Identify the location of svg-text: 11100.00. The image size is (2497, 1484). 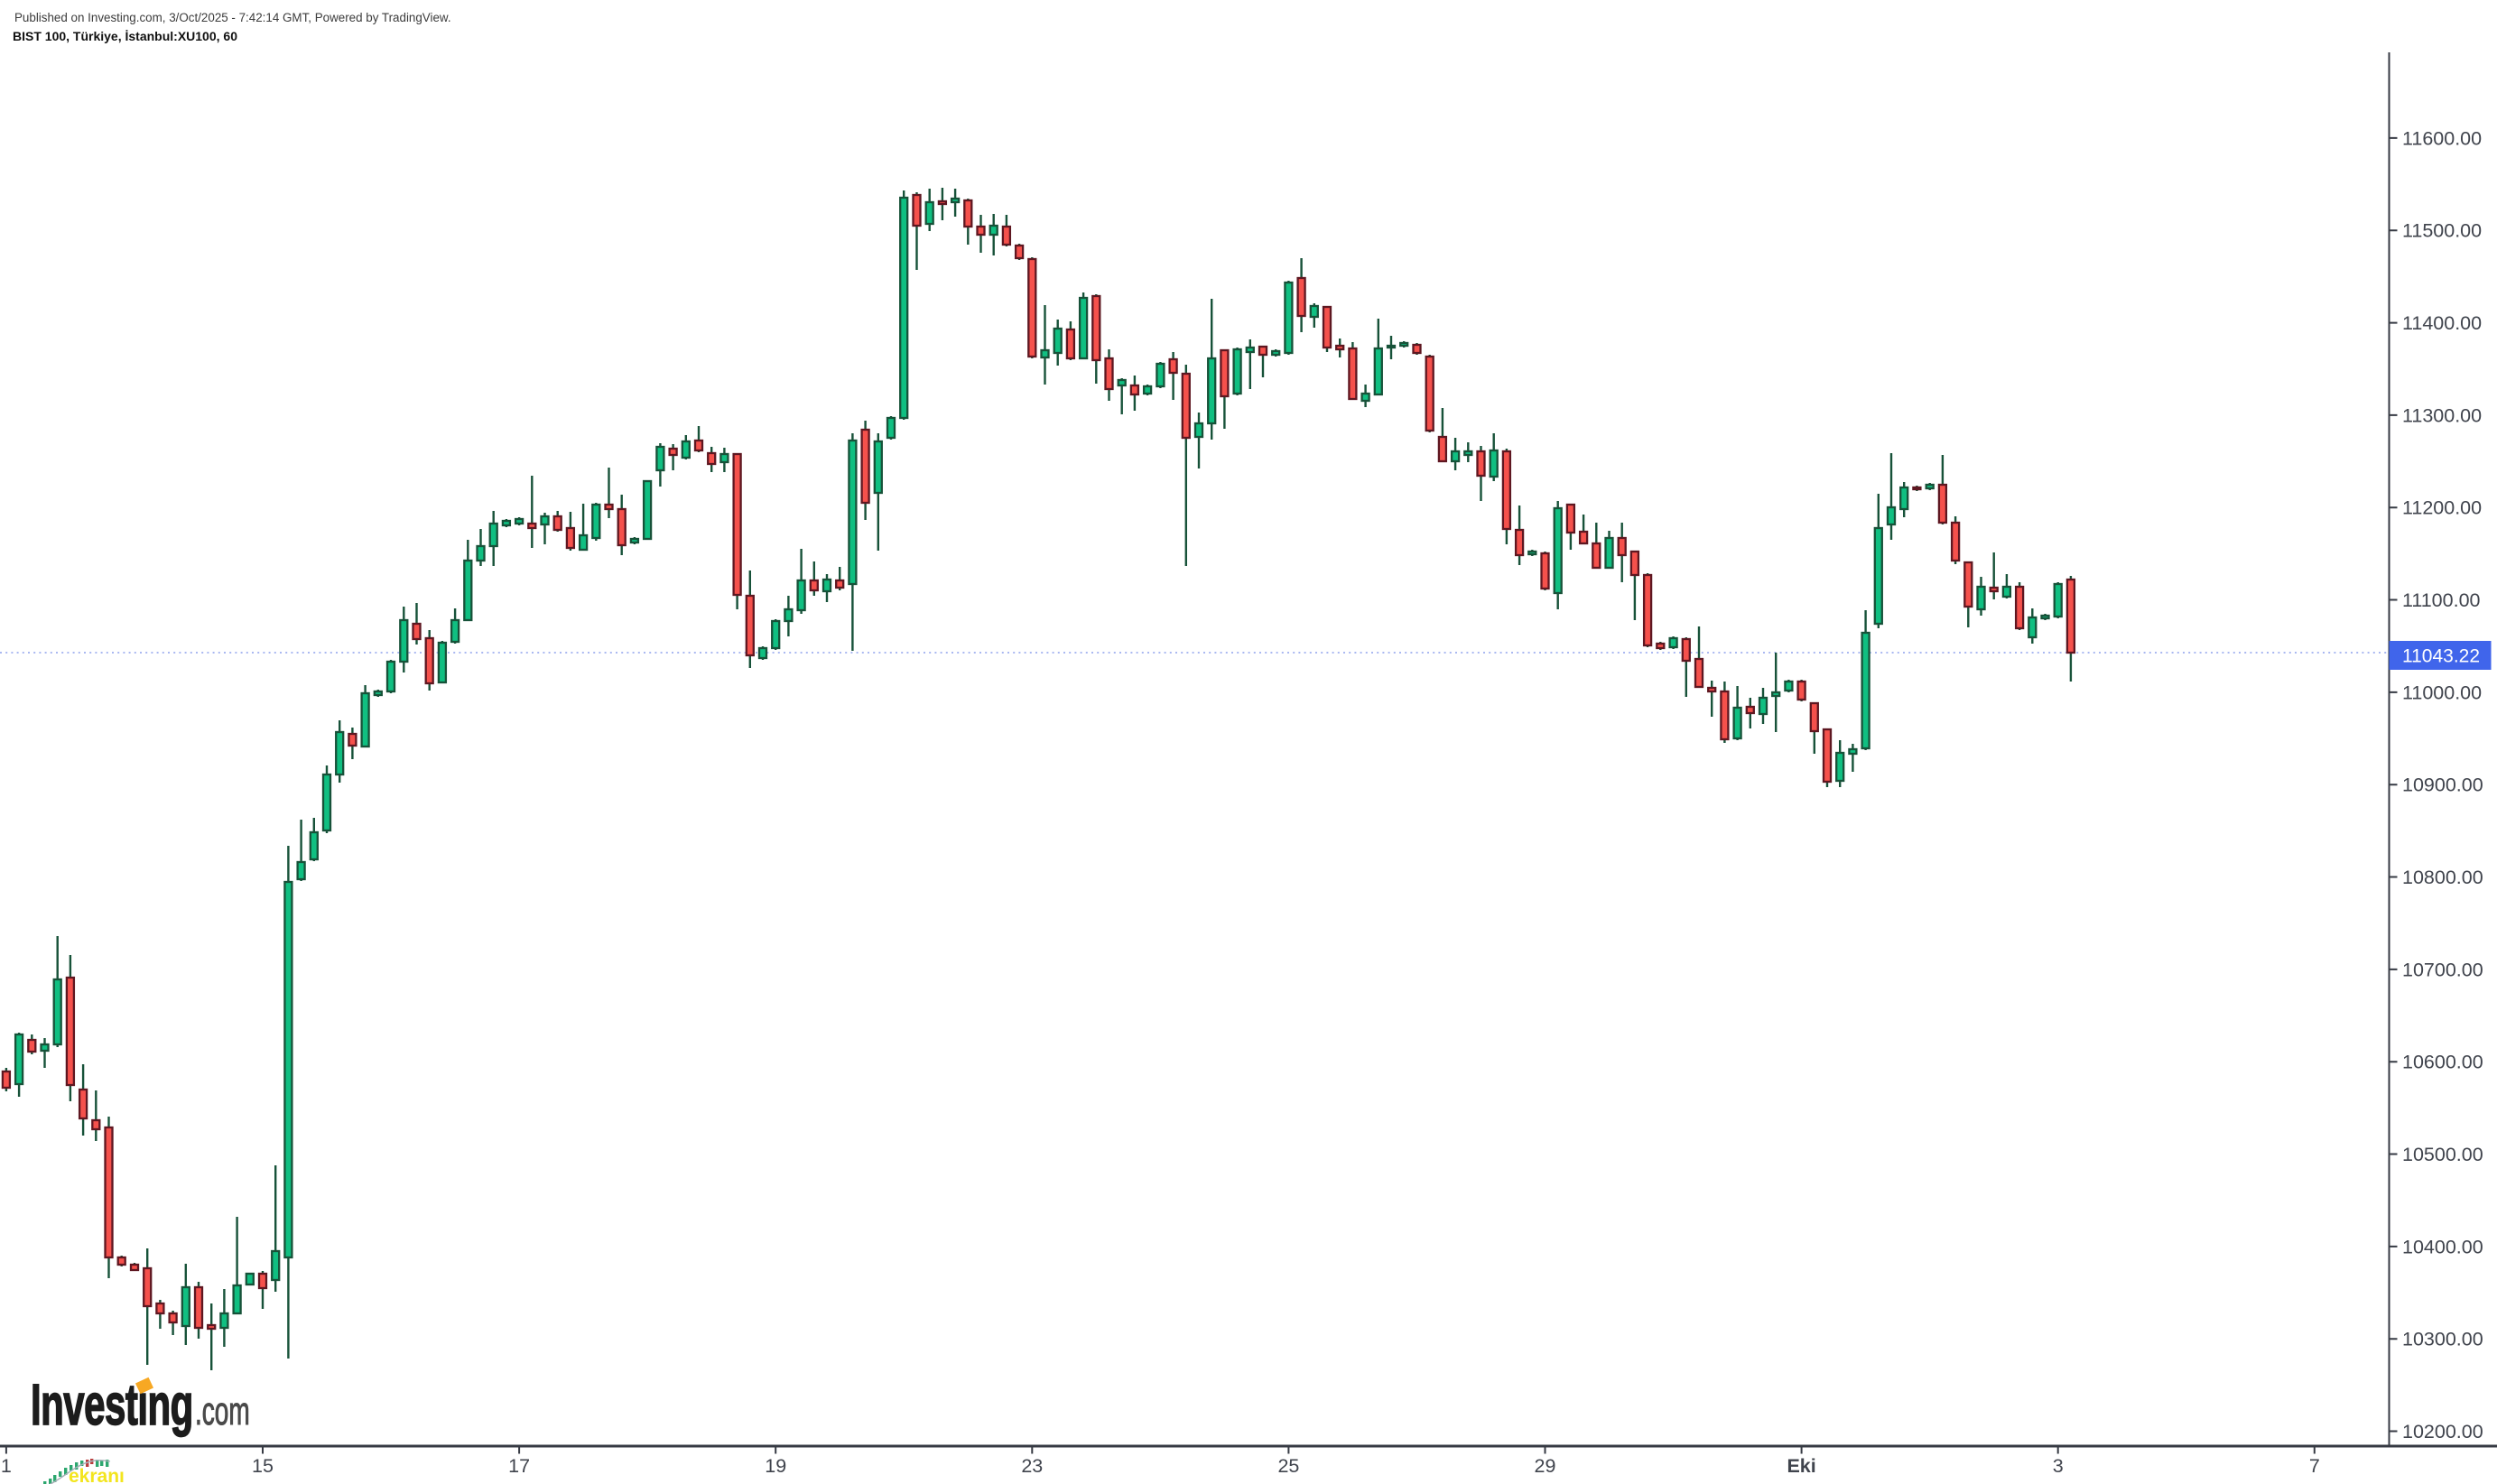
(2441, 600).